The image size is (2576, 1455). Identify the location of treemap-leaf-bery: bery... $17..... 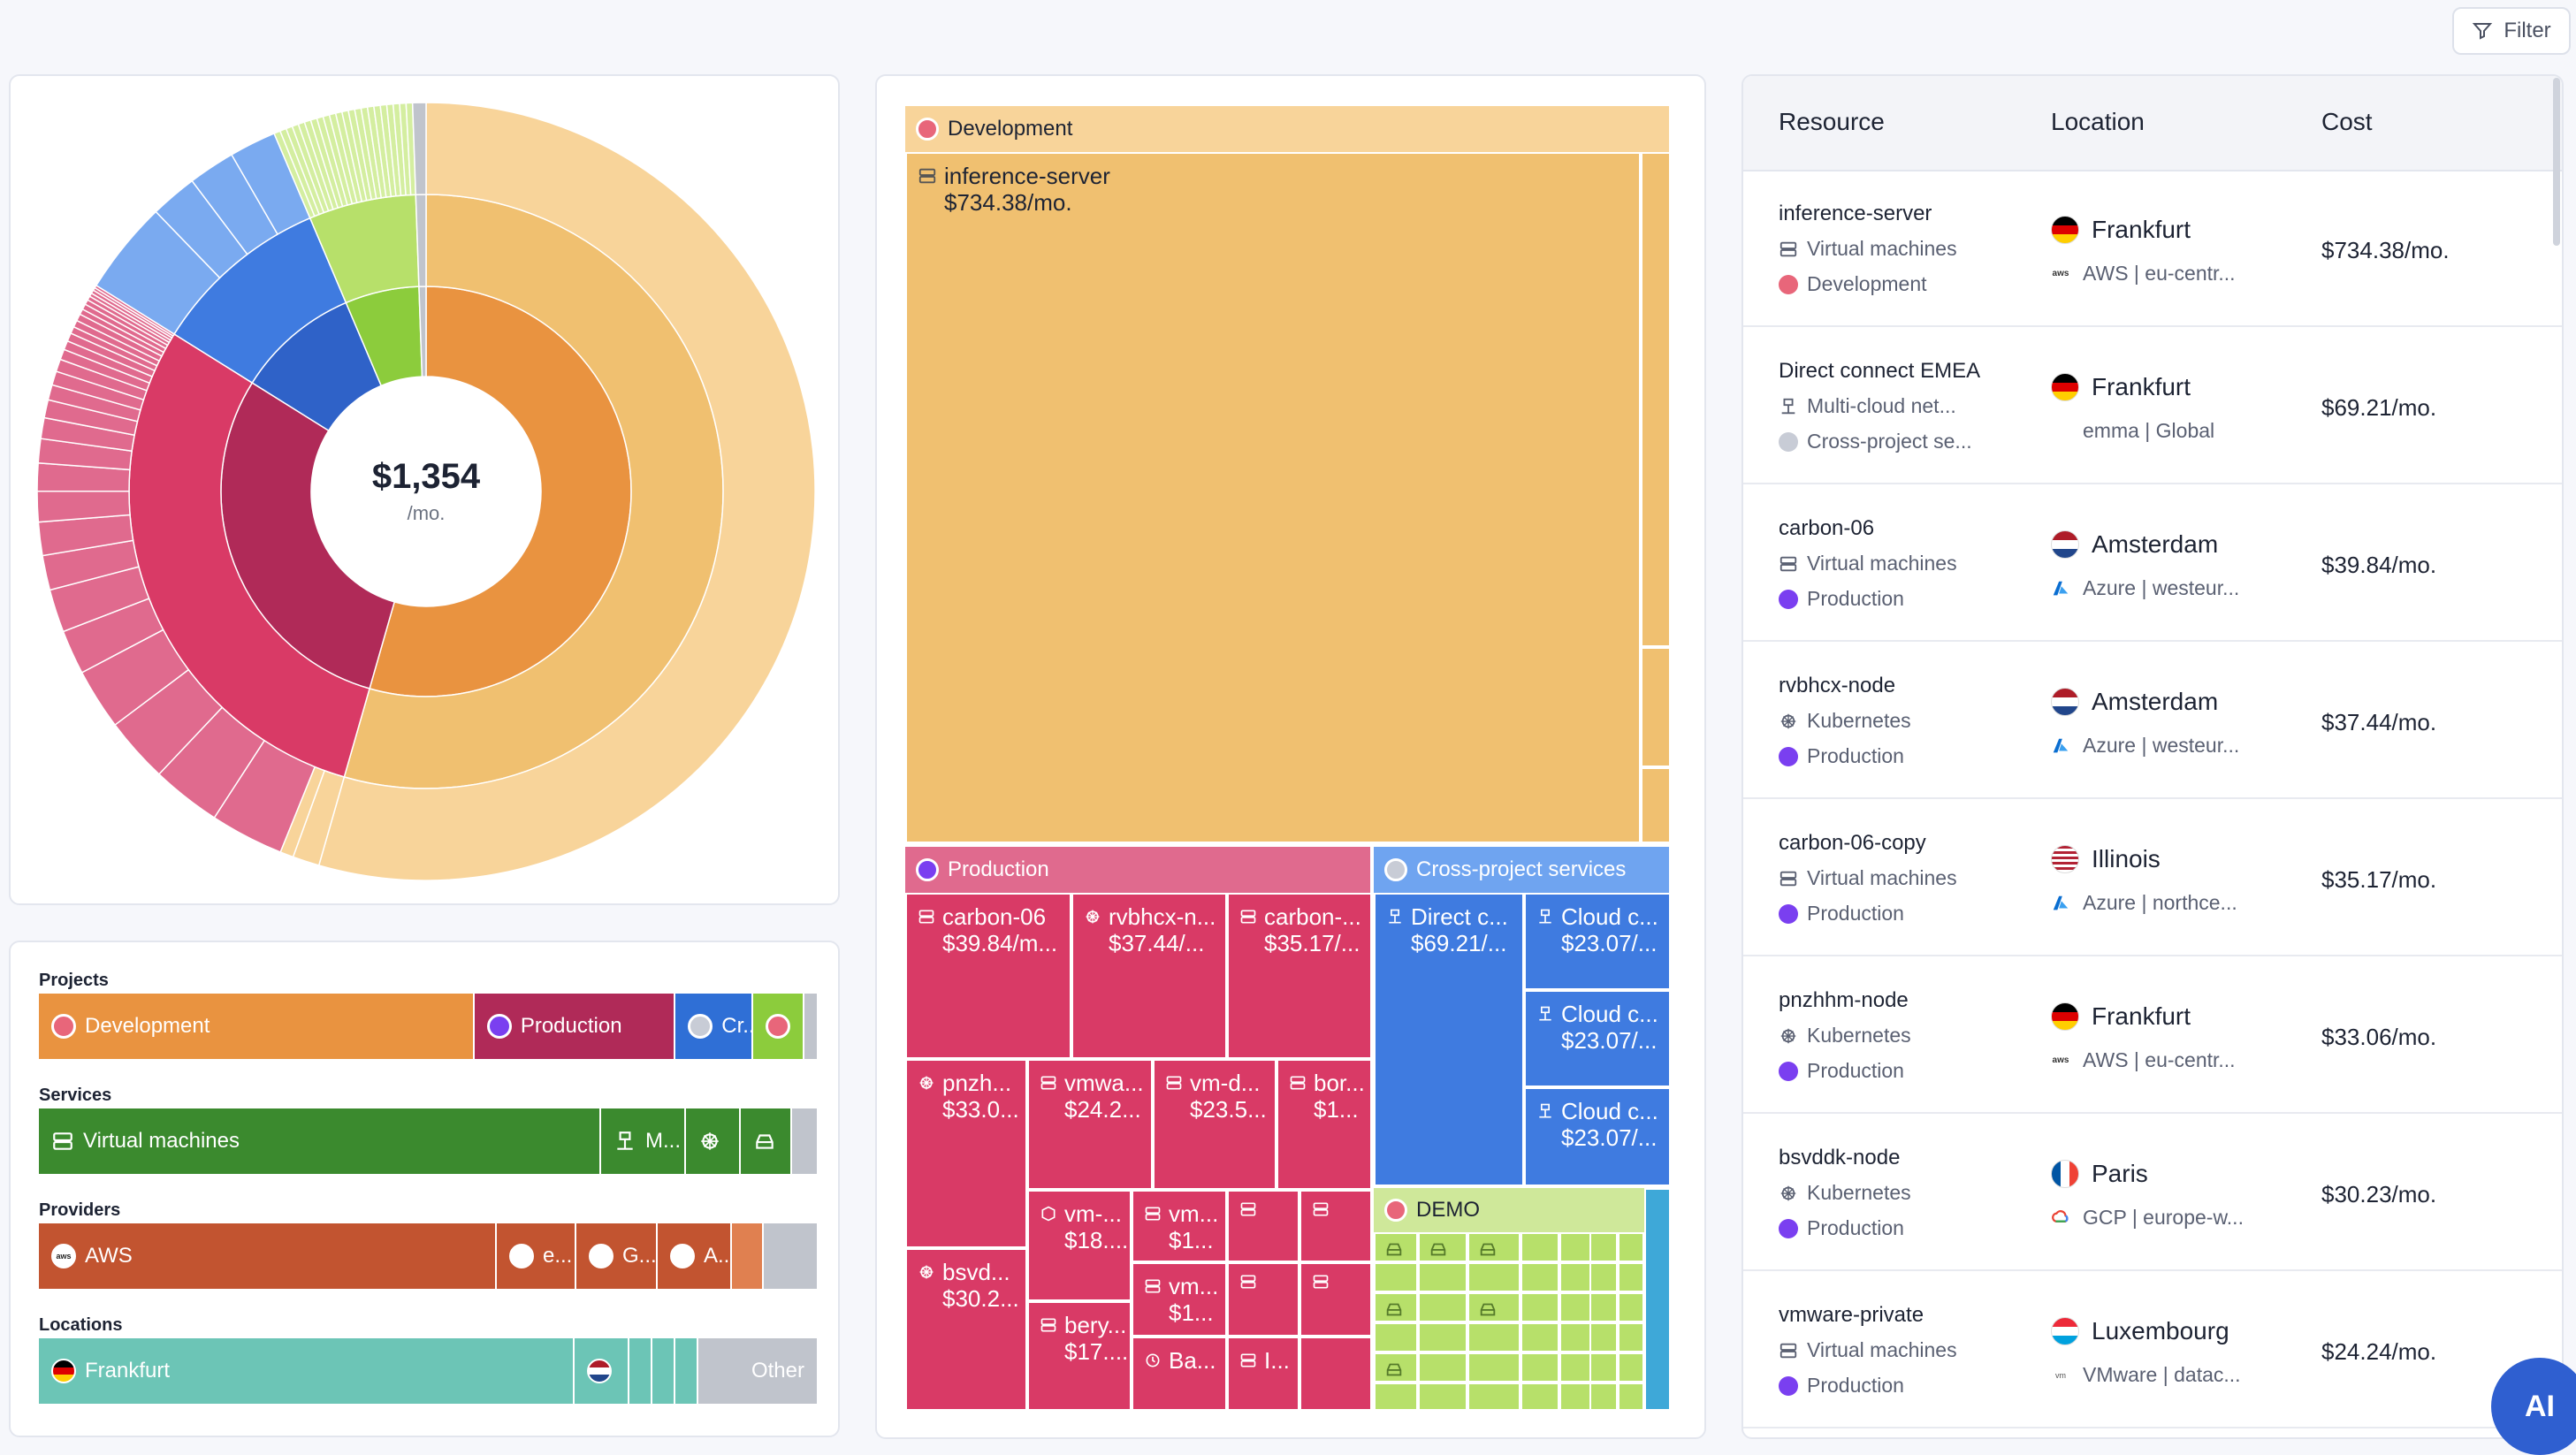
(1079, 1355).